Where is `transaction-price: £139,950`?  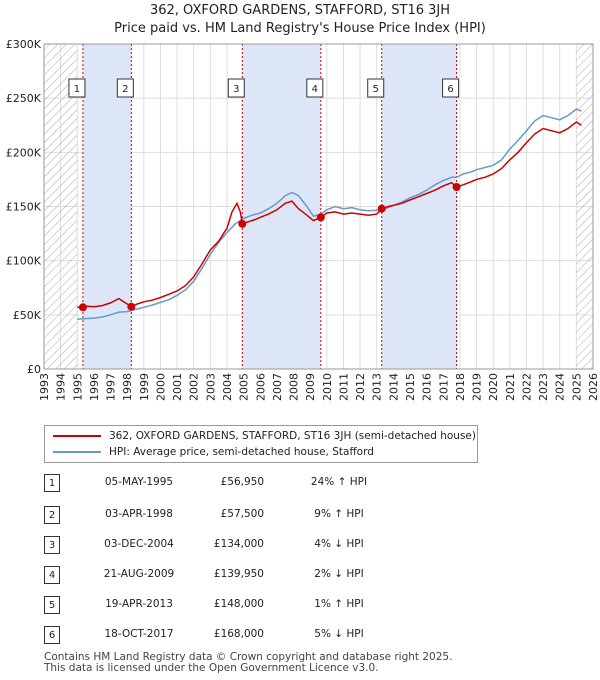 transaction-price: £139,950 is located at coordinates (238, 574).